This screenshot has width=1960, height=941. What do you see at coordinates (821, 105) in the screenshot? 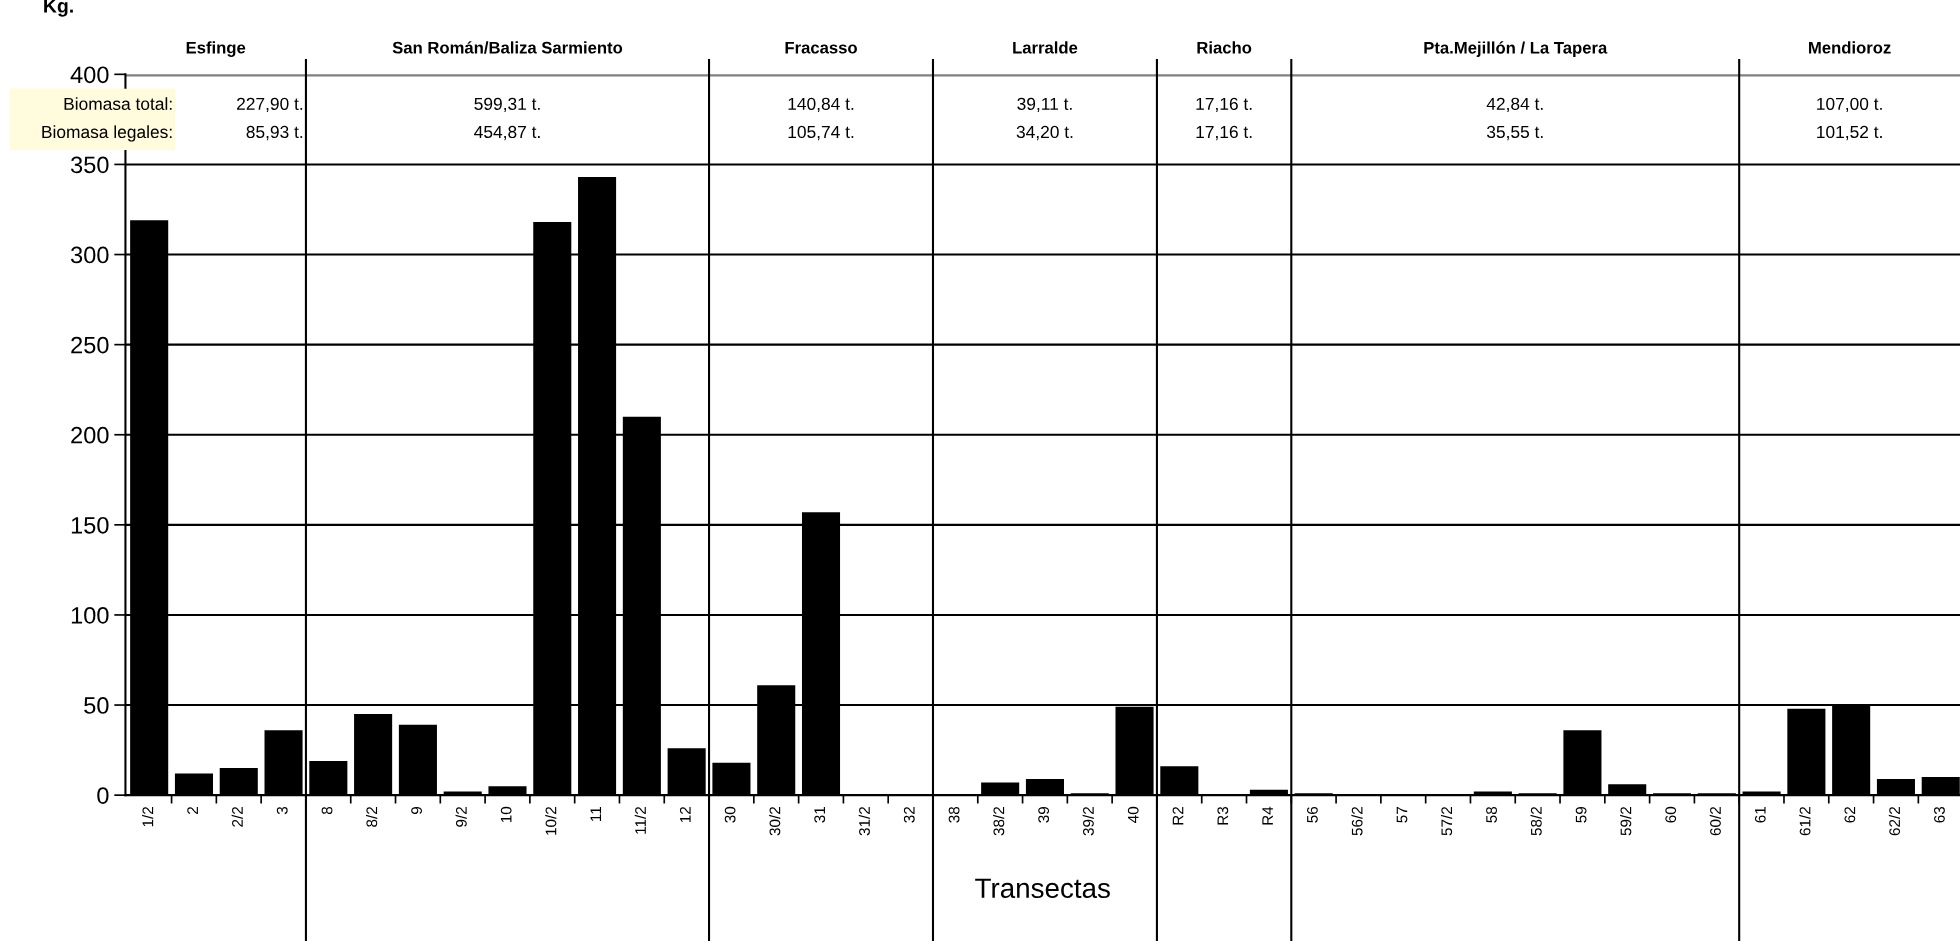
I see `annotation: 140,84 t.` at bounding box center [821, 105].